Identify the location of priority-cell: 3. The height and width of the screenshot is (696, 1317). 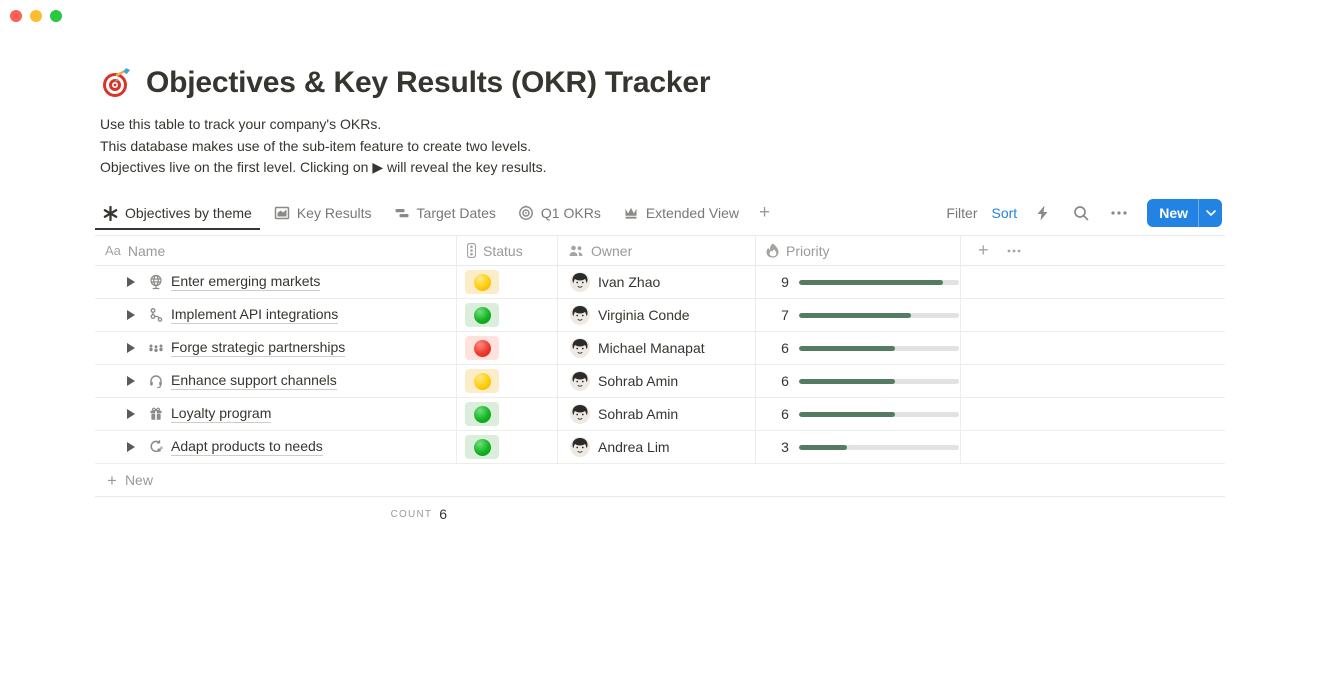
(858, 447).